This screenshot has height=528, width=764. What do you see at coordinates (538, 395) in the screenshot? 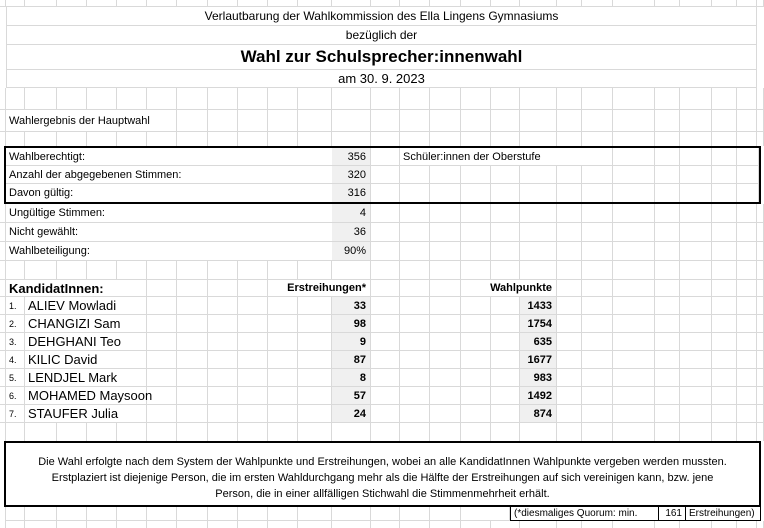
I see `candidate-wahlpunkte-cell: 1492` at bounding box center [538, 395].